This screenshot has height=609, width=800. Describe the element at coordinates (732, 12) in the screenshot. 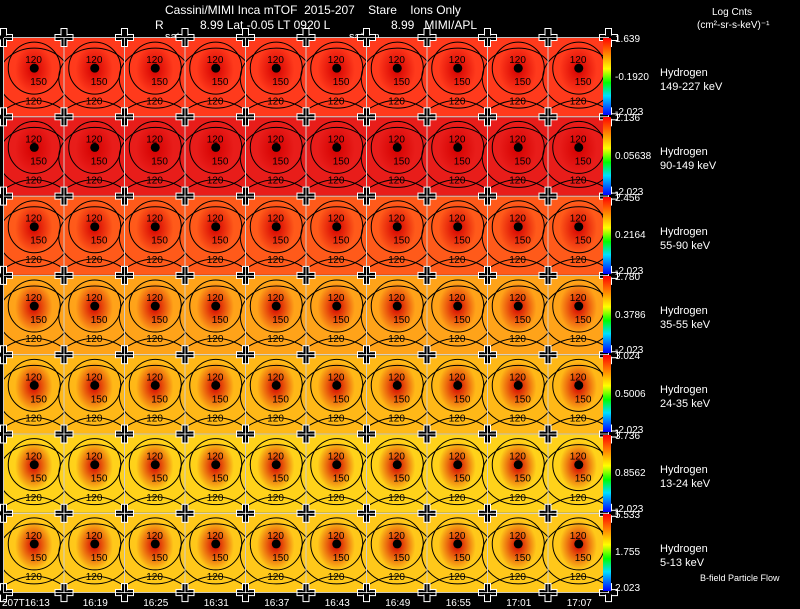

I see `units-label: Log Cnts` at that location.